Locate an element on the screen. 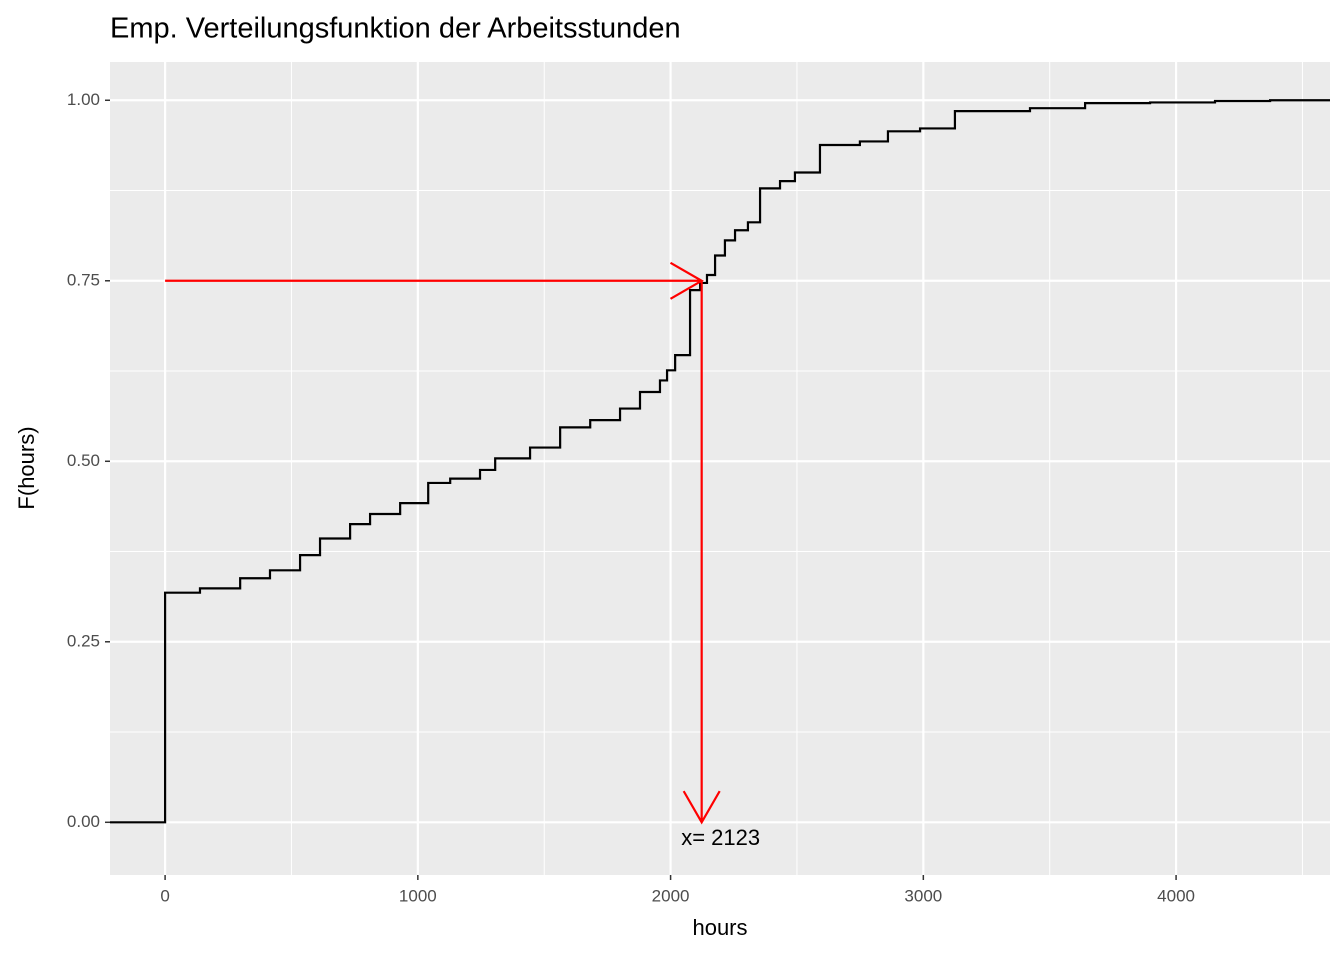 The height and width of the screenshot is (960, 1344). y-tick-label: 0.00 is located at coordinates (83, 821).